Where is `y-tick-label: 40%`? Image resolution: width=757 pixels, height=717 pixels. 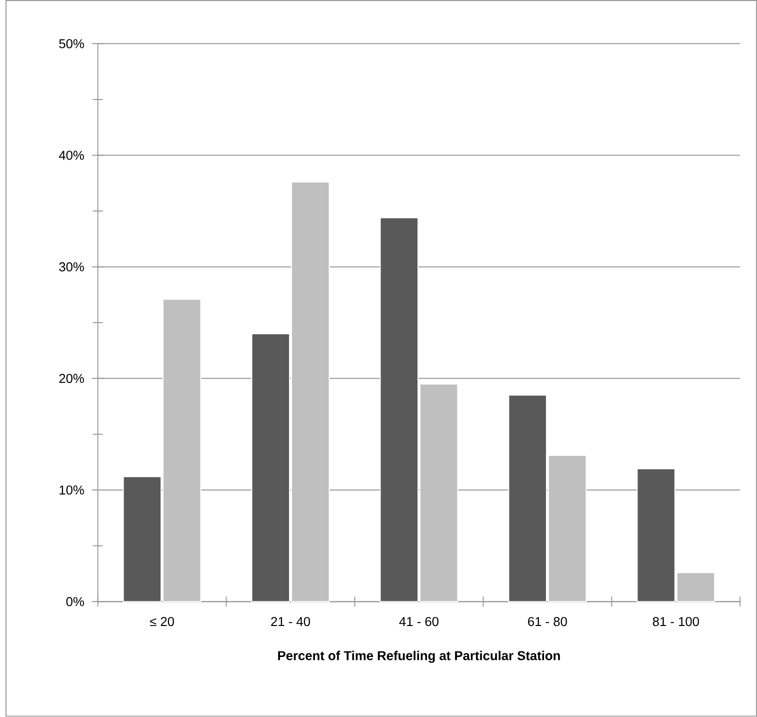 y-tick-label: 40% is located at coordinates (71, 155).